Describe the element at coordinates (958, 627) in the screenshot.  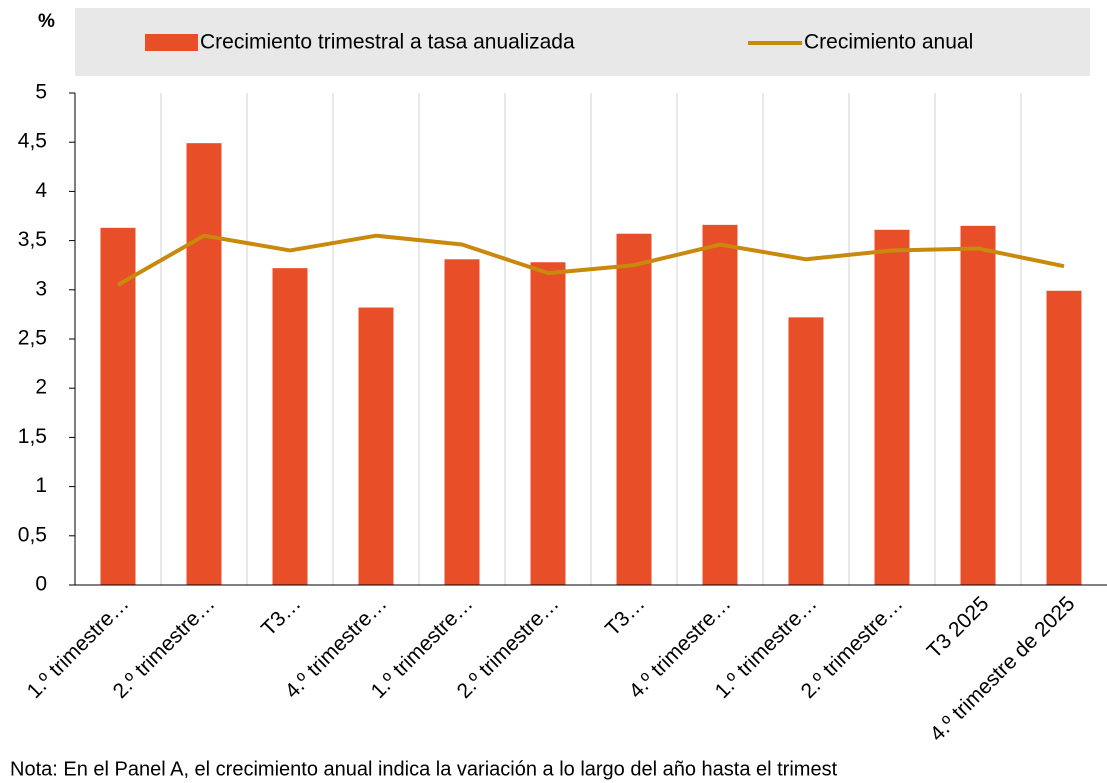
I see `x-tick-label: T3 2025` at that location.